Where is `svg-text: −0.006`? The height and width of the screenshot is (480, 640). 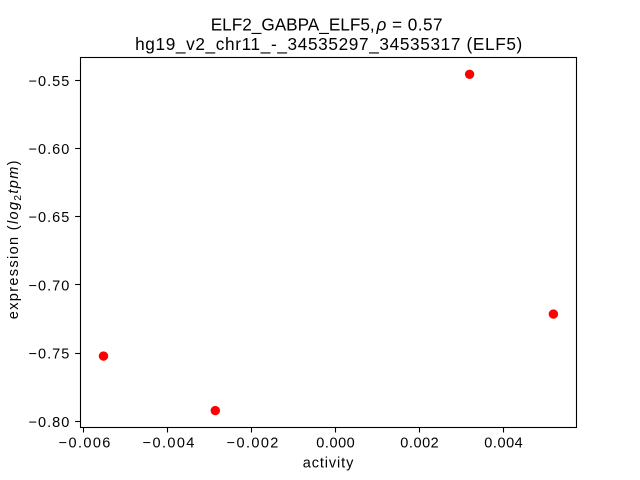 svg-text: −0.006 is located at coordinates (85, 444).